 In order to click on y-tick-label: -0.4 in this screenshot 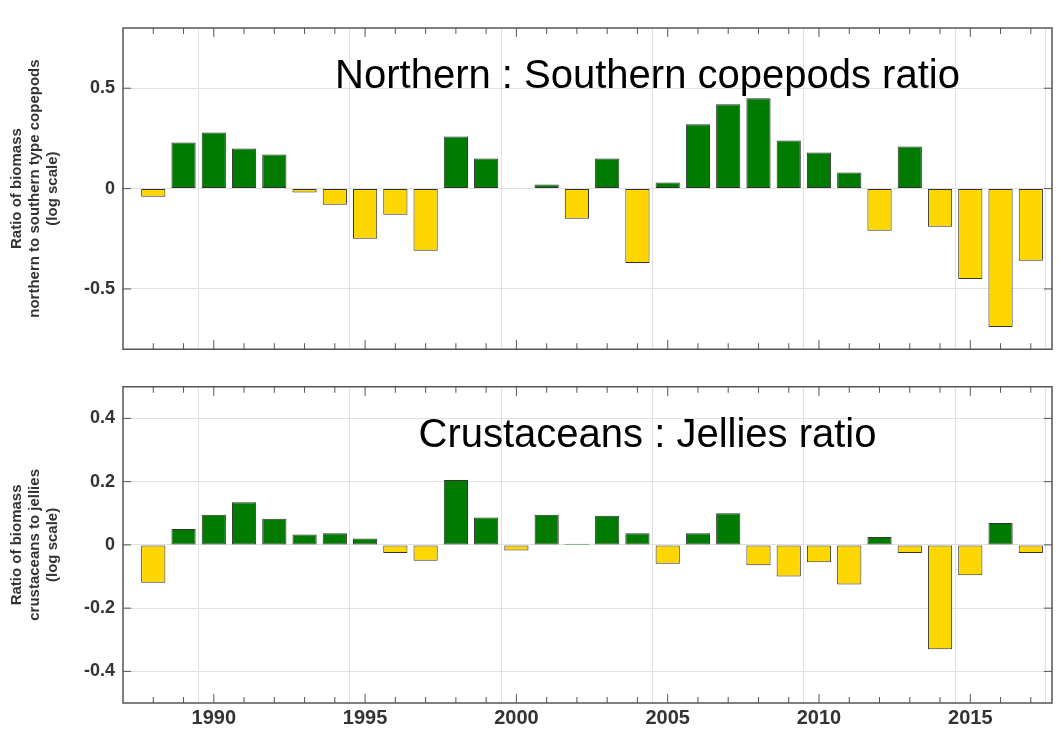, I will do `click(99, 670)`.